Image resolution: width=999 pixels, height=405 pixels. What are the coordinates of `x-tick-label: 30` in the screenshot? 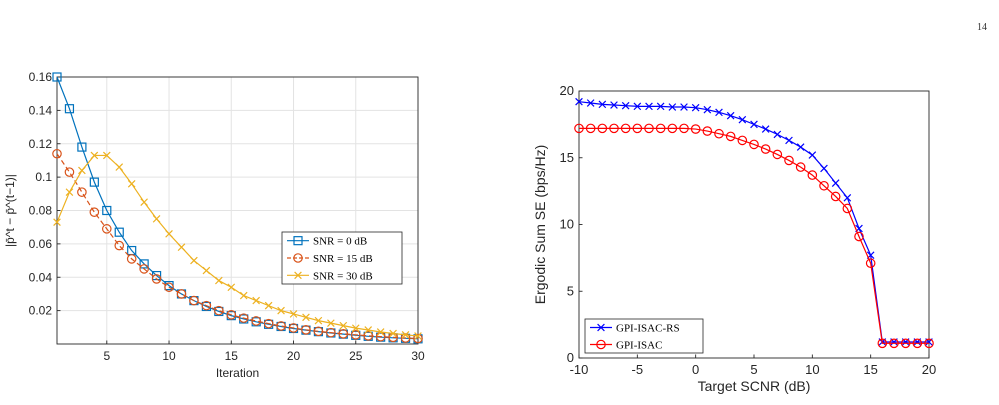 It's located at (418, 356).